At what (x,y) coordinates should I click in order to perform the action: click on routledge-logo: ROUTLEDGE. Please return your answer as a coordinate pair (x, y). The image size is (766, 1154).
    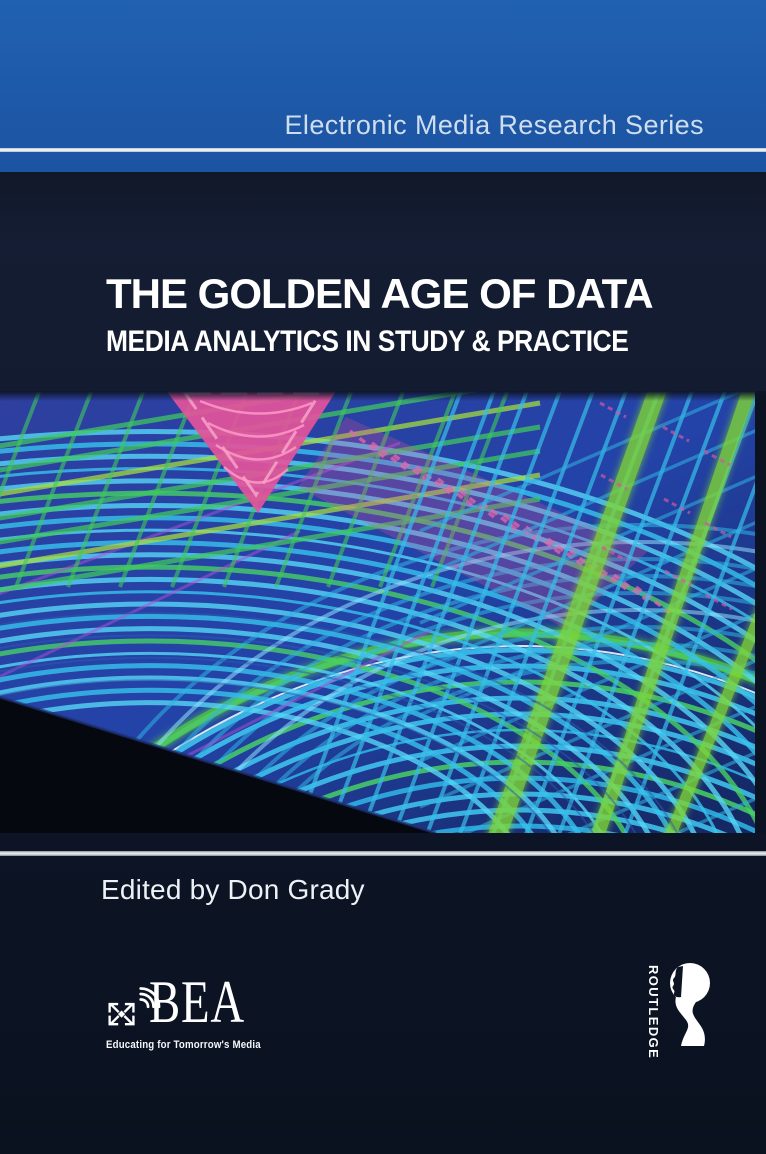
    Looking at the image, I should click on (679, 1010).